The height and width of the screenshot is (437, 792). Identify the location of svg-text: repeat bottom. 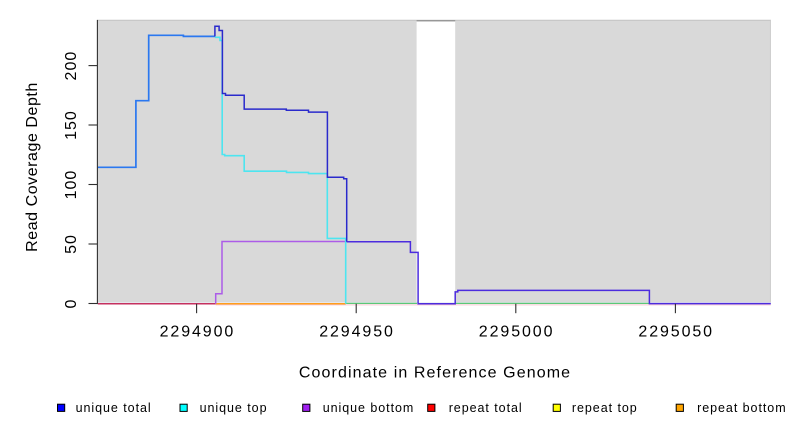
(741, 408).